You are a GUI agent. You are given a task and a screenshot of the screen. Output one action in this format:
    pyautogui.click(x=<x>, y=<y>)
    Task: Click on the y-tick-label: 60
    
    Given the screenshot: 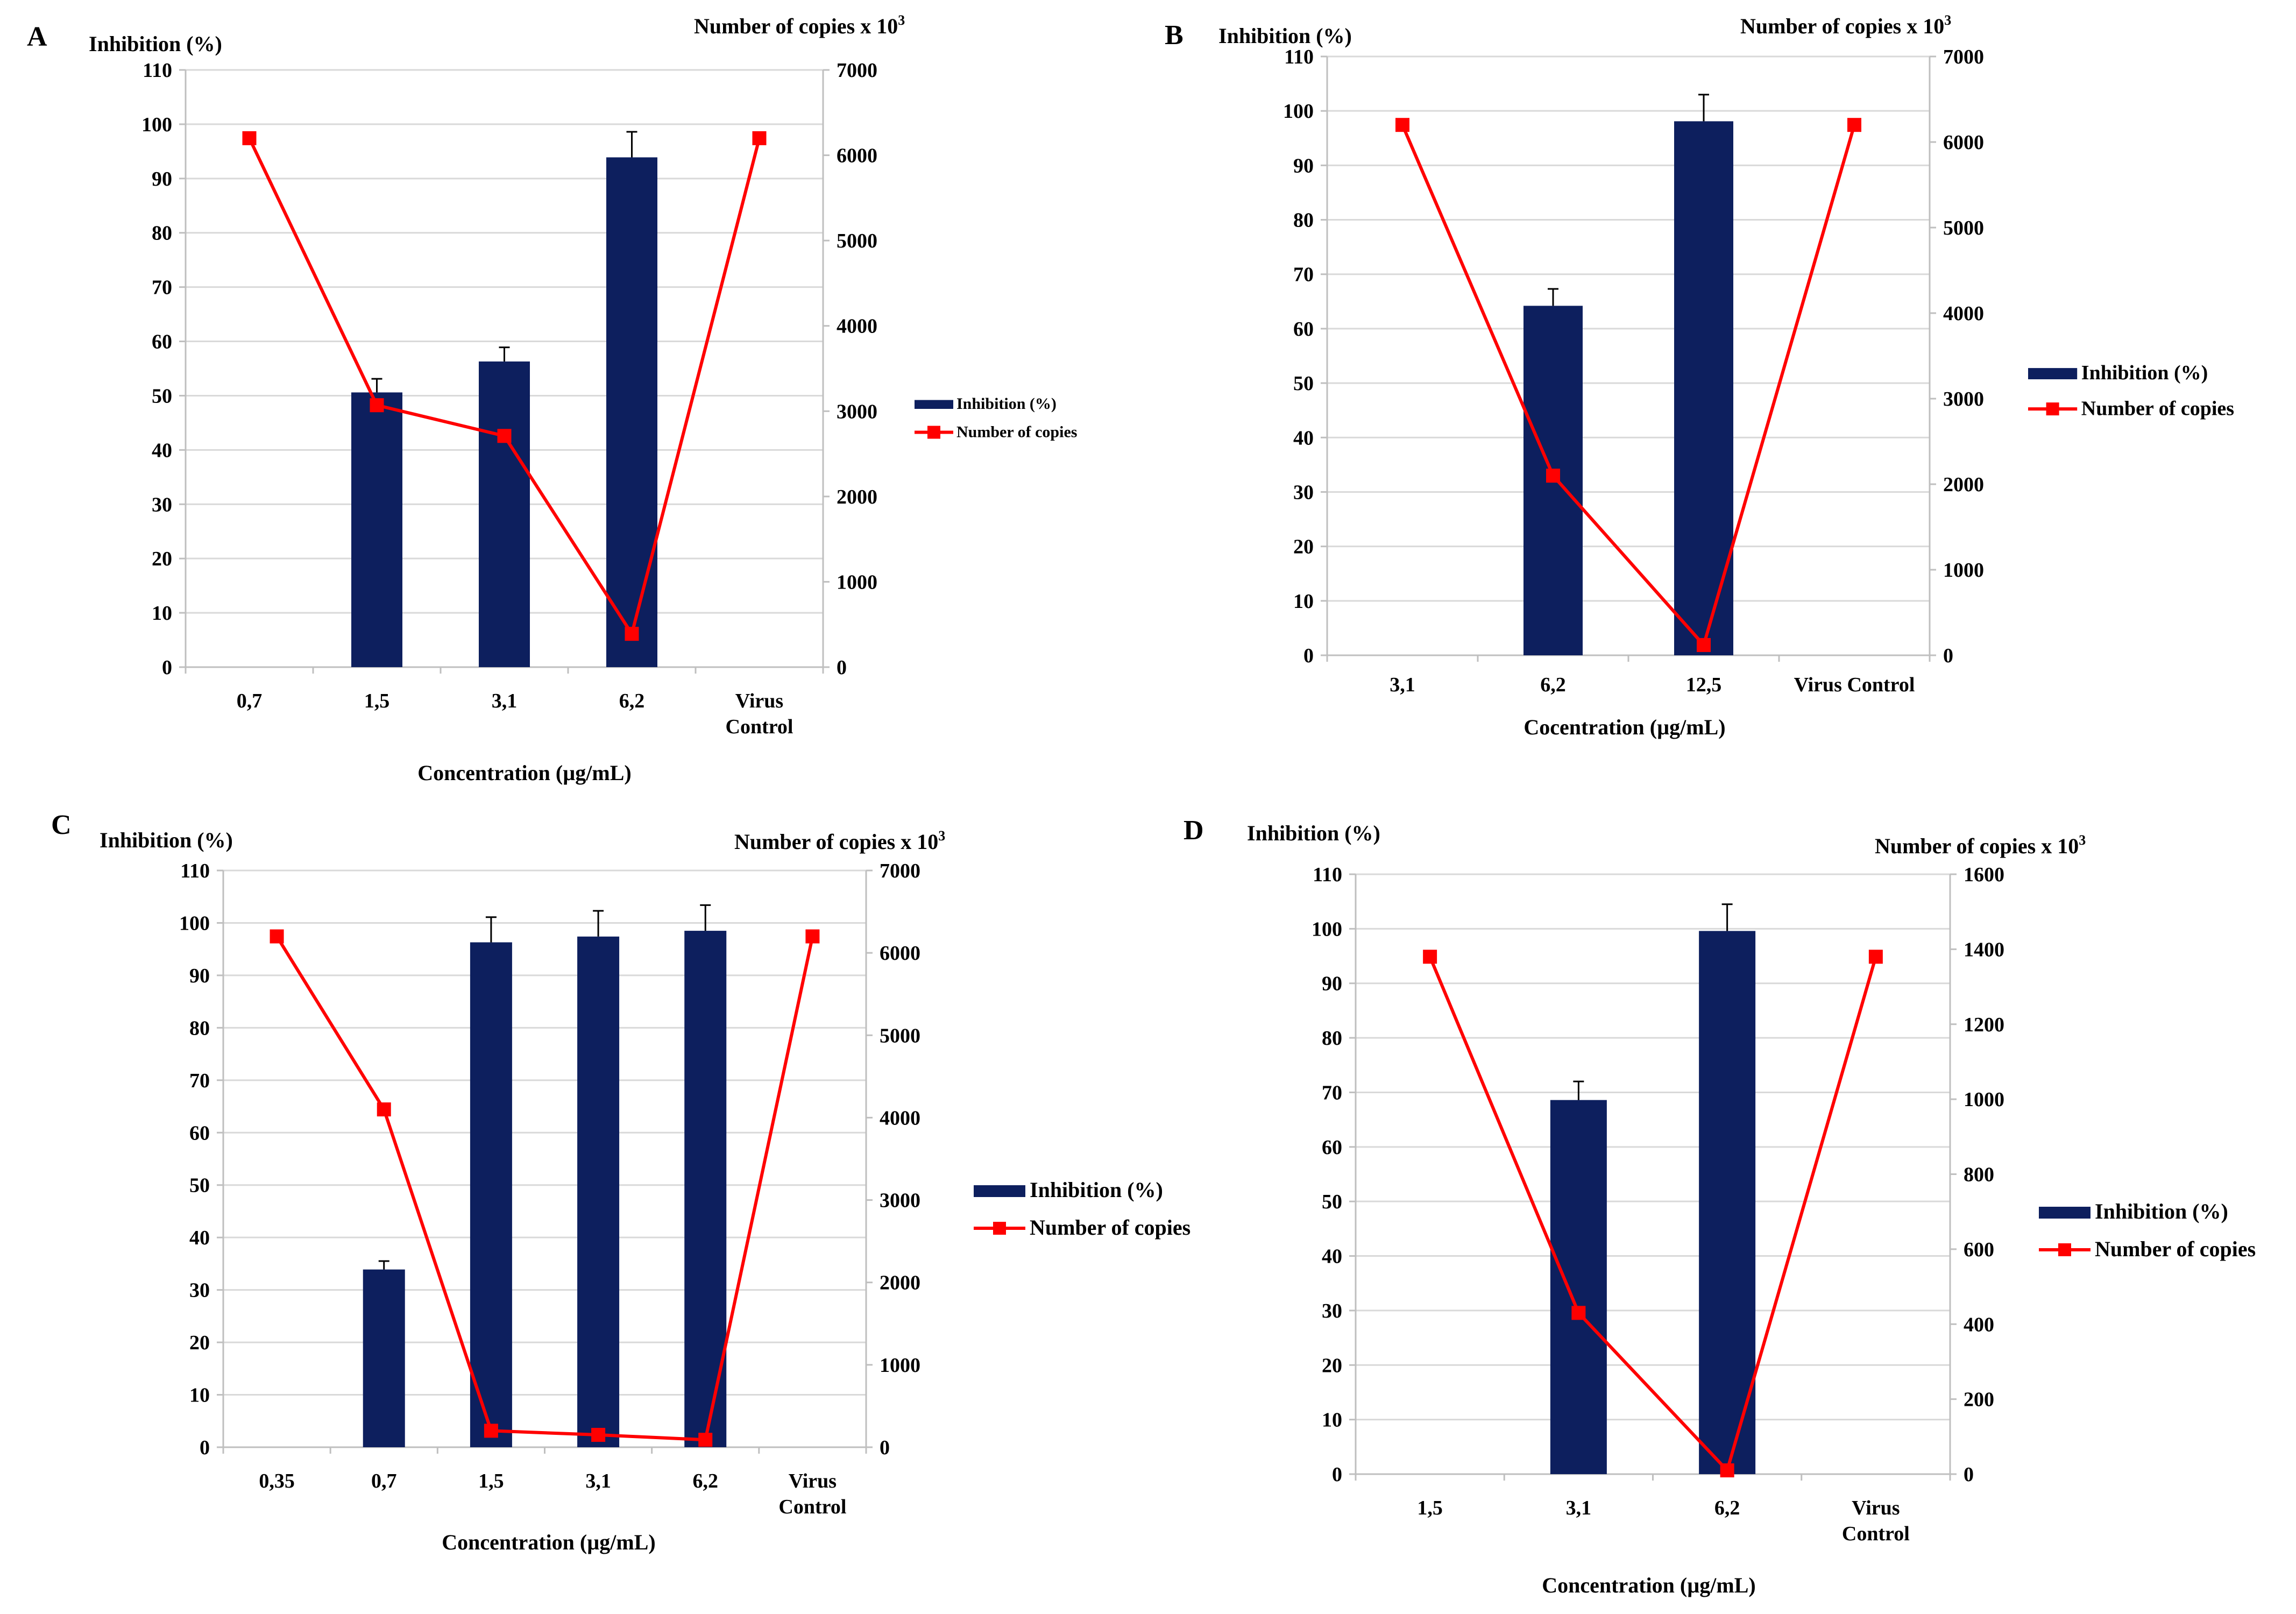 What is the action you would take?
    pyautogui.click(x=1332, y=1148)
    